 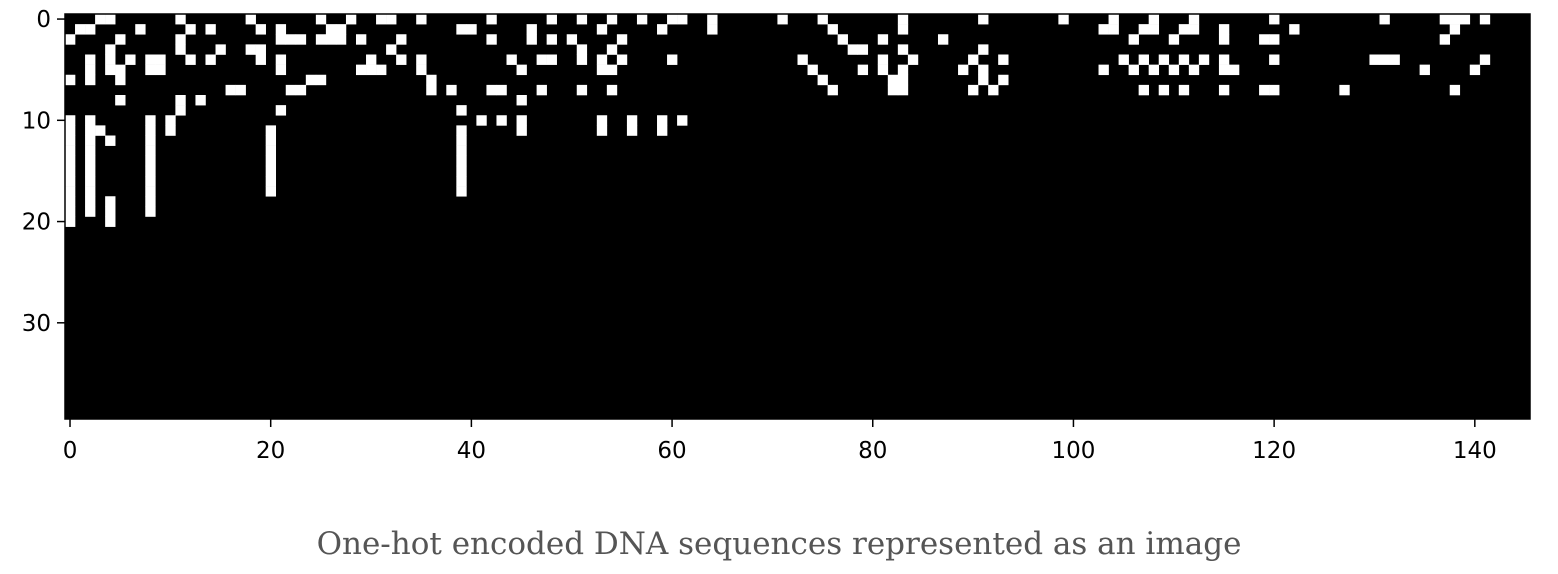 What do you see at coordinates (780, 441) in the screenshot?
I see `x-axis: 0 20 40 60 80 100 120 140` at bounding box center [780, 441].